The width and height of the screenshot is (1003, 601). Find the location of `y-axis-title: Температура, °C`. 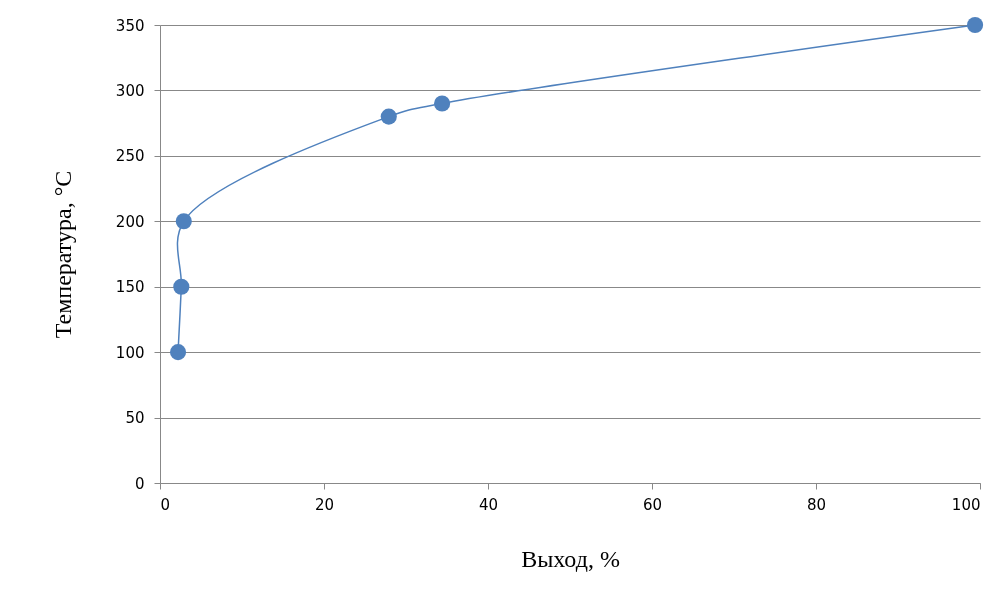

y-axis-title: Температура, °C is located at coordinates (62, 254).